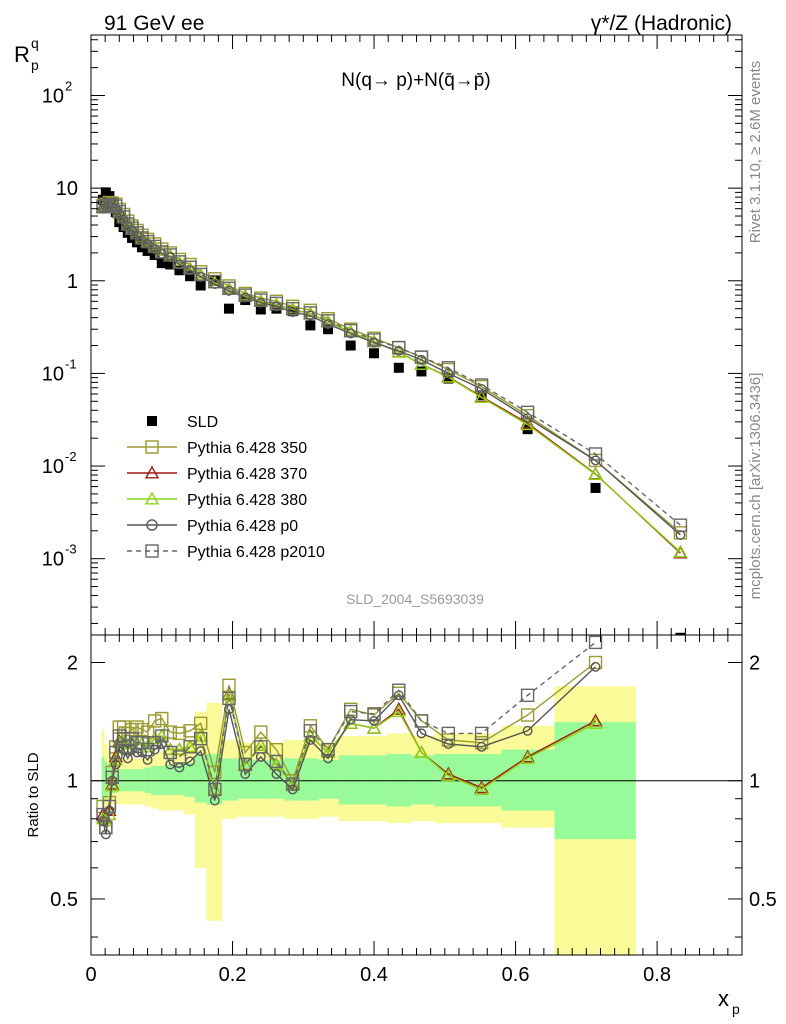 This screenshot has height=1024, width=786. Describe the element at coordinates (256, 552) in the screenshot. I see `legend-label: Pythia 6.428 p2010` at that location.